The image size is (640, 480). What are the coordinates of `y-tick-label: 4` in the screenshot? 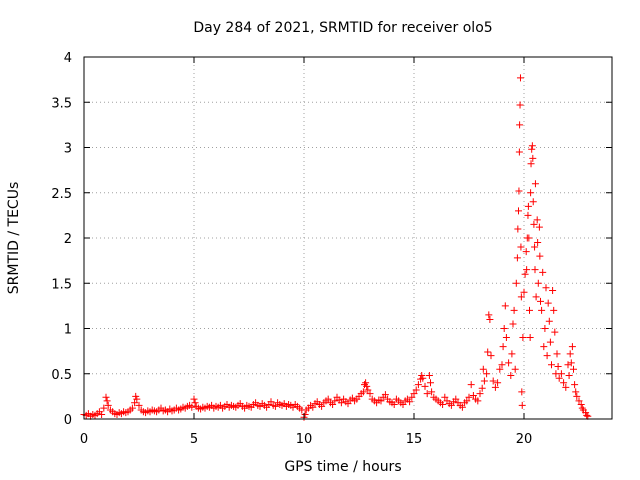 It's located at (68, 58).